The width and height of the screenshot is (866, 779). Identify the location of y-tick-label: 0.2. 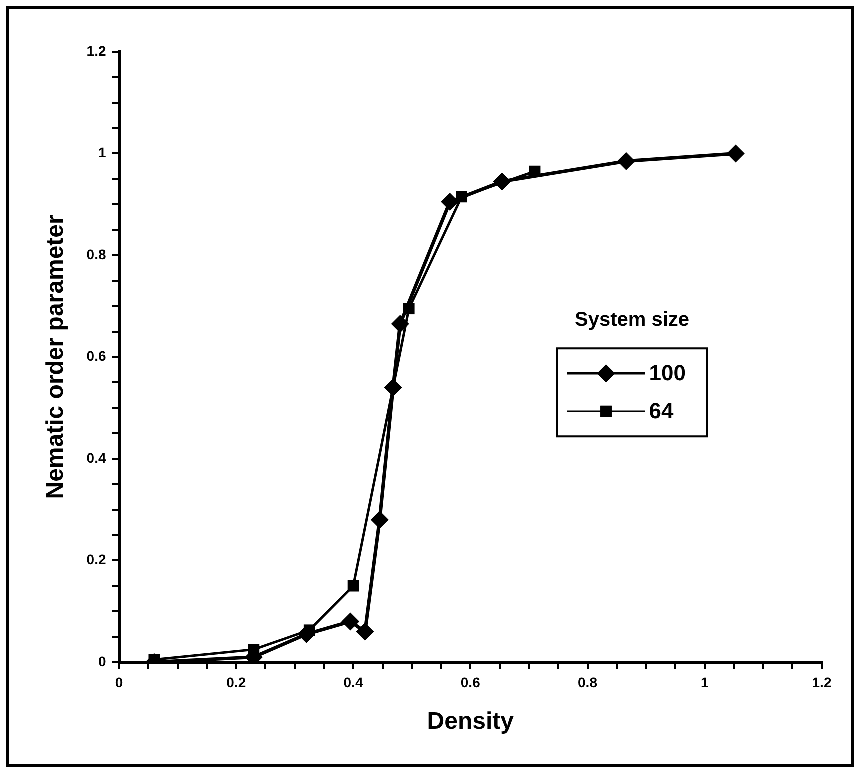
(96, 560).